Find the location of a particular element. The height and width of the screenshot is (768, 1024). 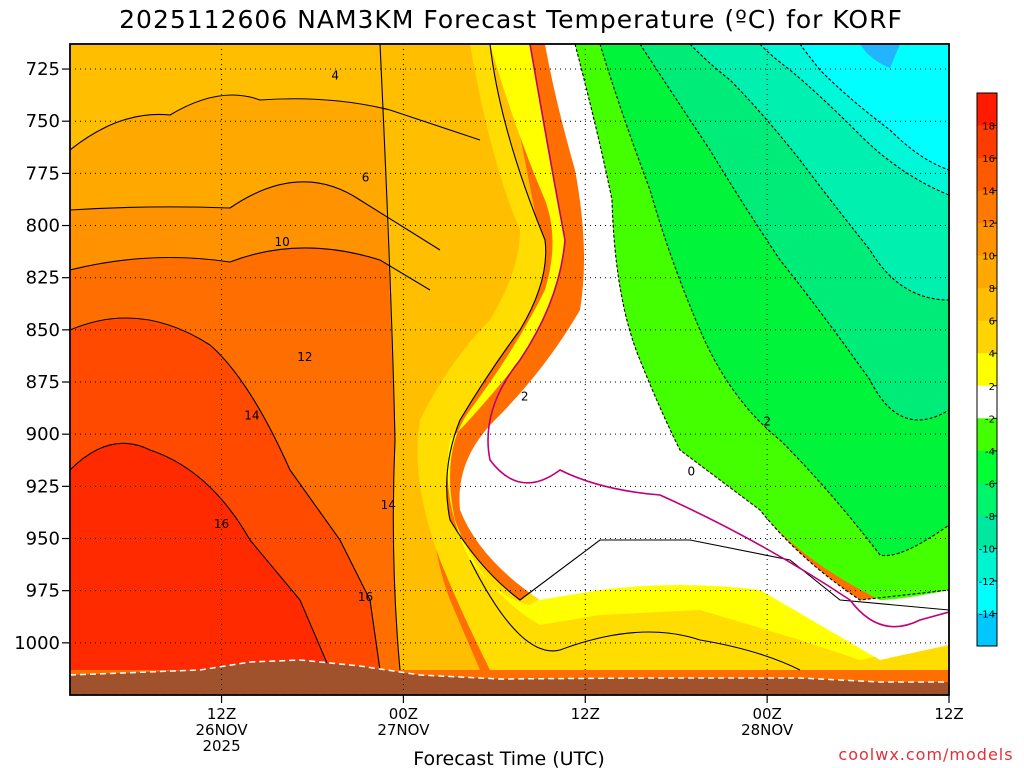

colorbar-label: 4 is located at coordinates (992, 354).